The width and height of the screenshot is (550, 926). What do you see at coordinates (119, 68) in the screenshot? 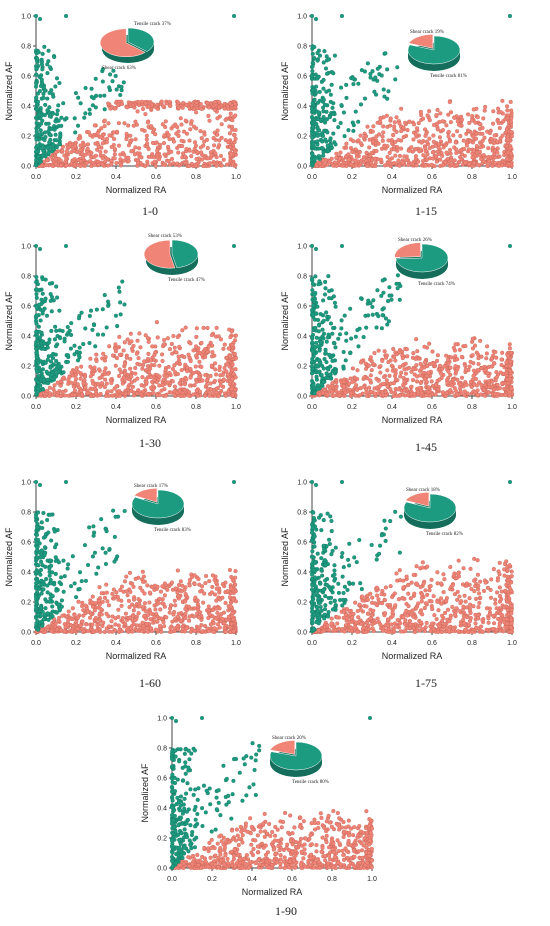
I see `pie-label-shear: Shear crack 63%` at bounding box center [119, 68].